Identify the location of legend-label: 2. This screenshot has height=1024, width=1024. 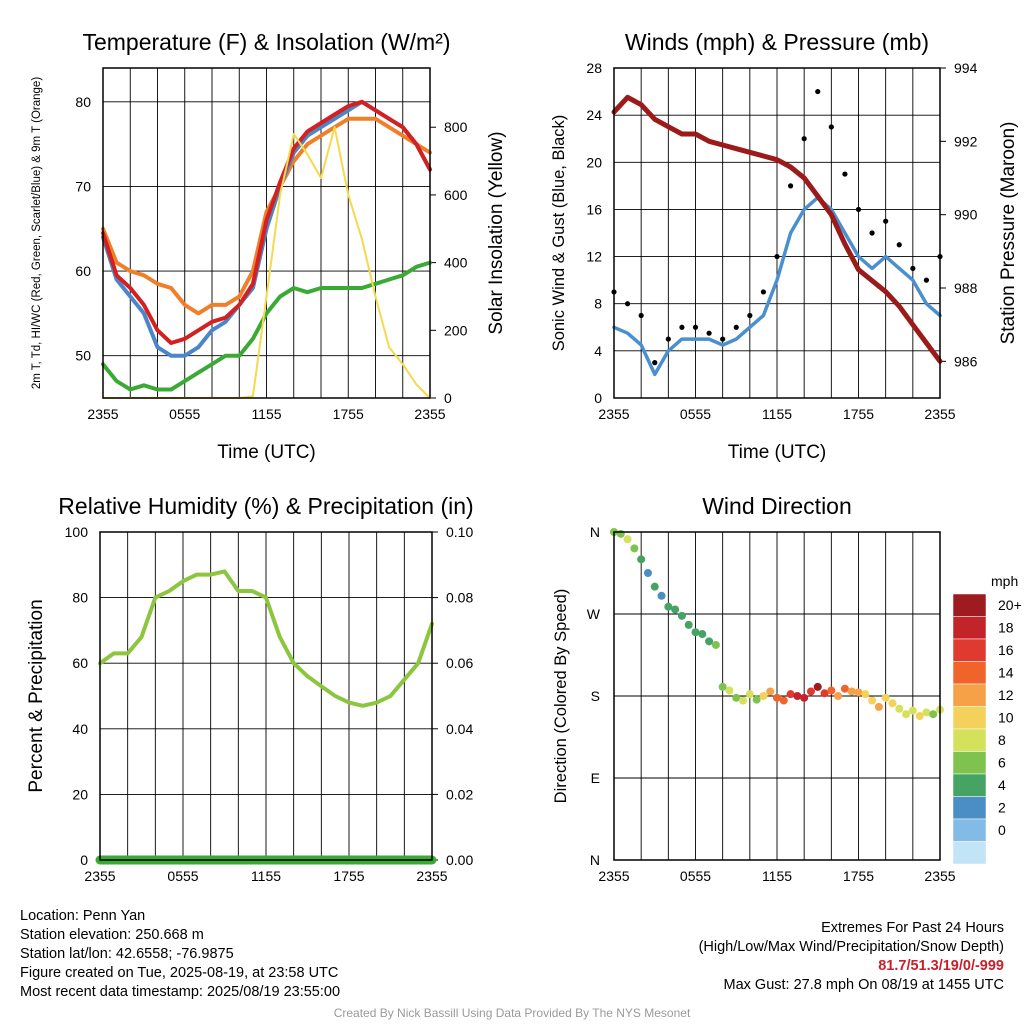
(1002, 808).